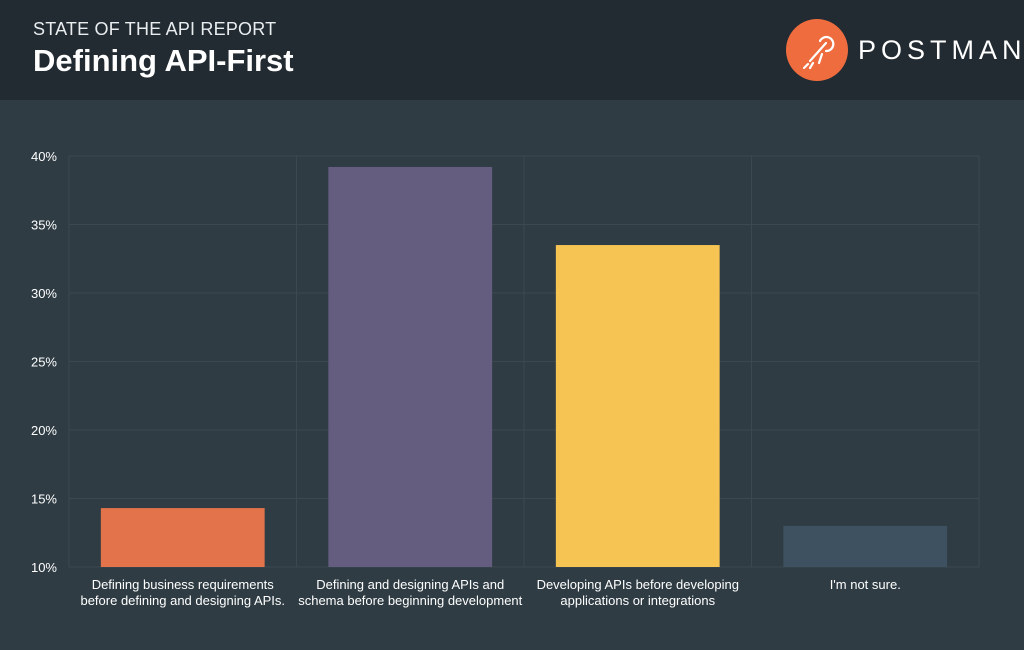  I want to click on y-tick-label: 15%, so click(44, 499).